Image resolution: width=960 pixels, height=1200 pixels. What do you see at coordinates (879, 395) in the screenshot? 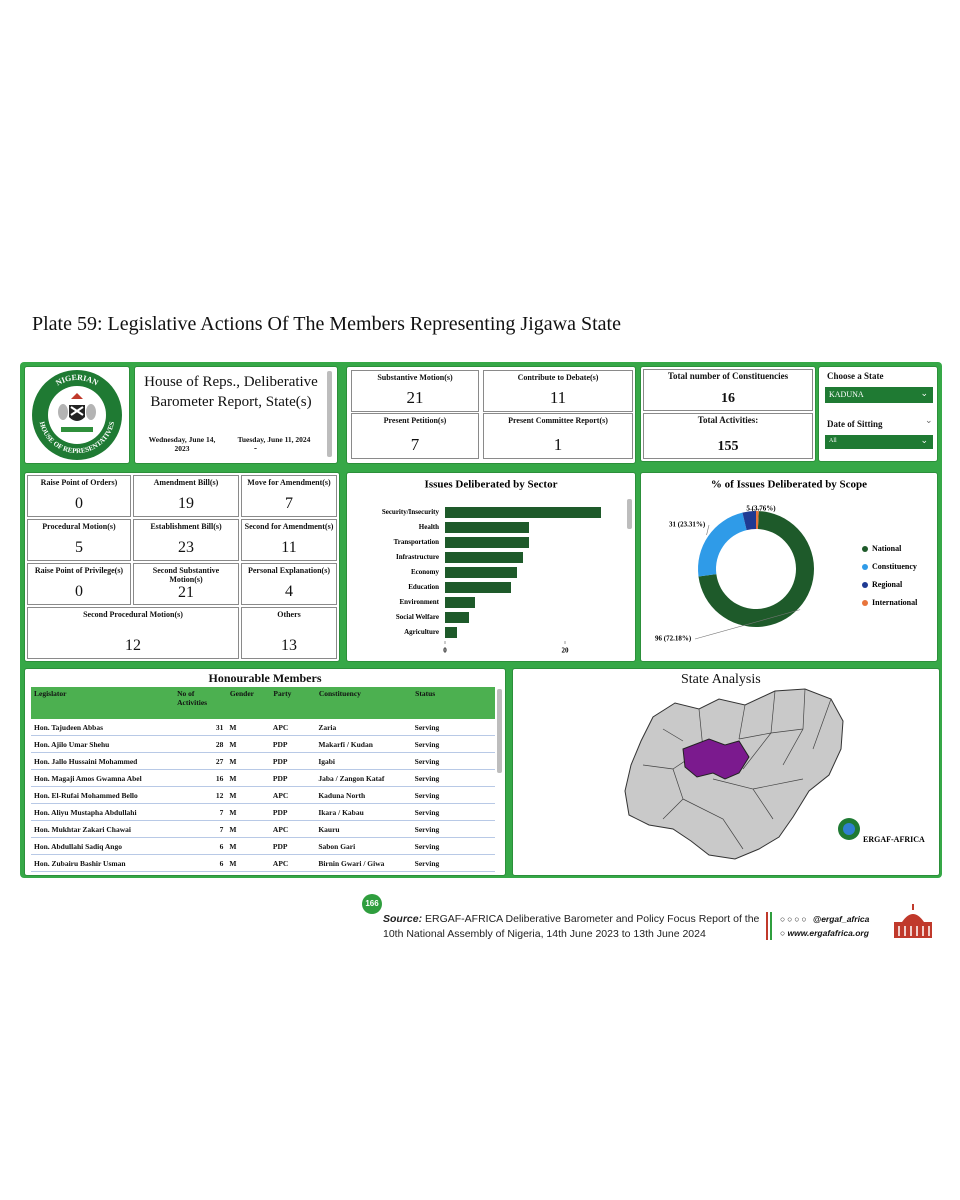
I see `state-dropdown: KADUNA ⌄` at bounding box center [879, 395].